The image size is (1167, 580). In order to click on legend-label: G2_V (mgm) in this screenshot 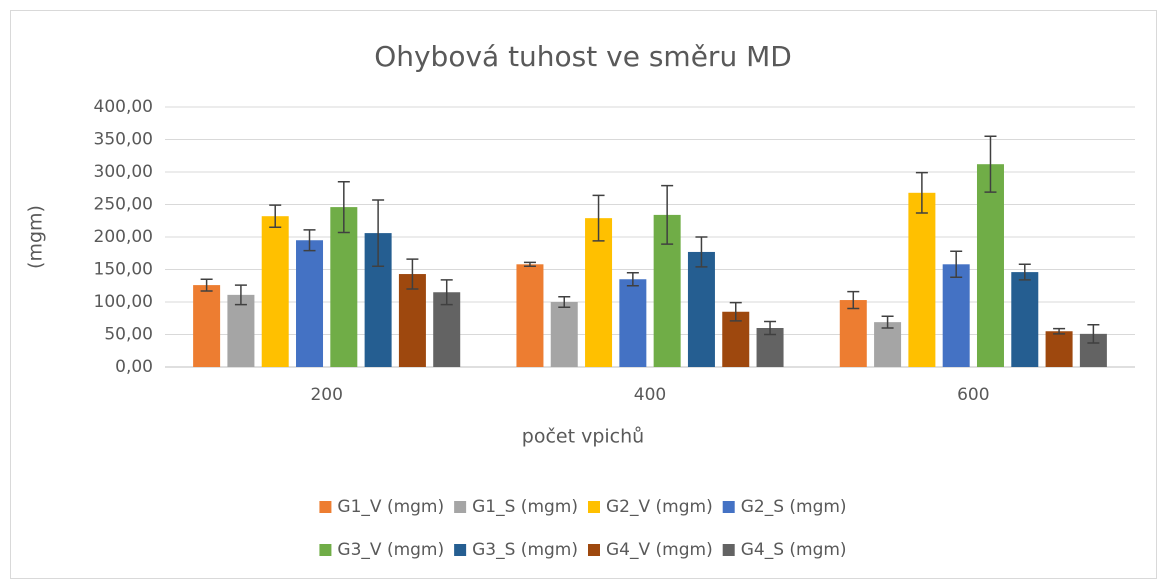, I will do `click(659, 507)`.